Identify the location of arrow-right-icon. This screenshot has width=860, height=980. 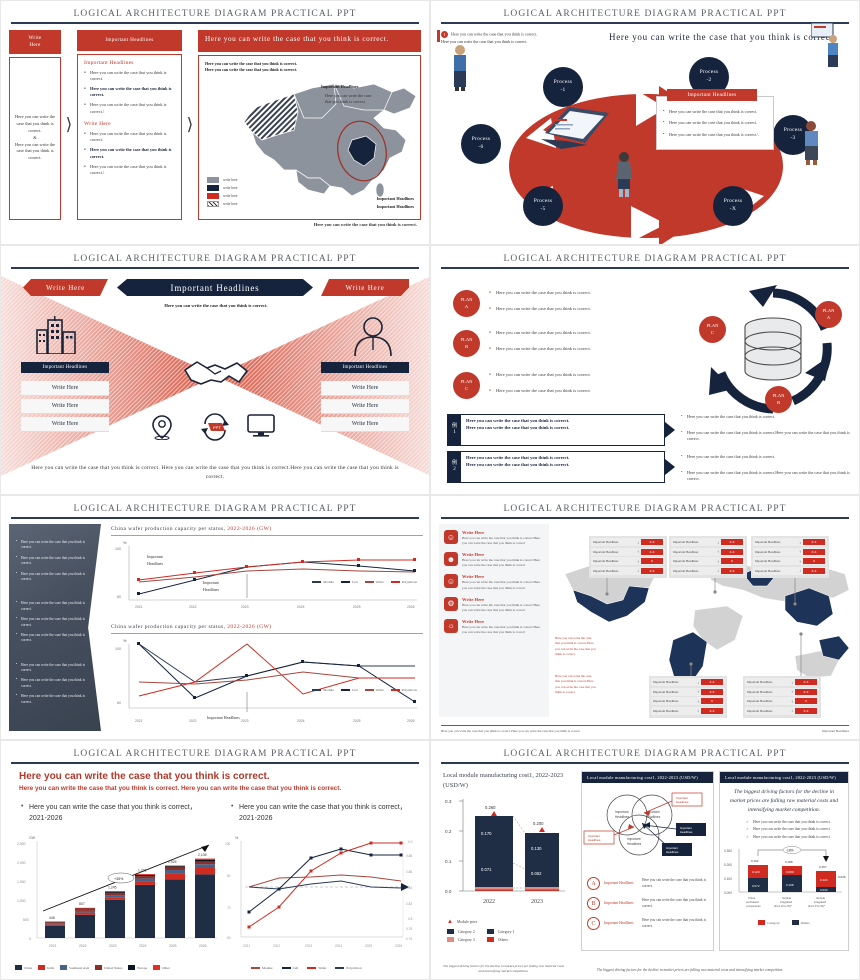
(670, 430).